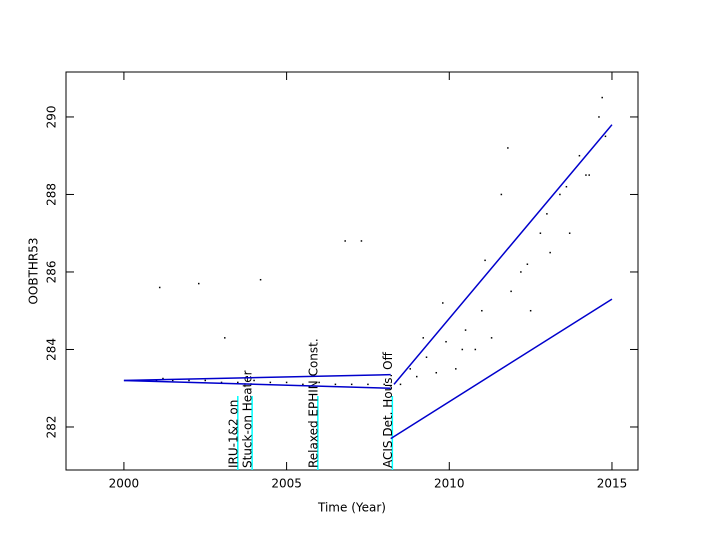  What do you see at coordinates (52, 427) in the screenshot?
I see `y-tick-label: 282` at bounding box center [52, 427].